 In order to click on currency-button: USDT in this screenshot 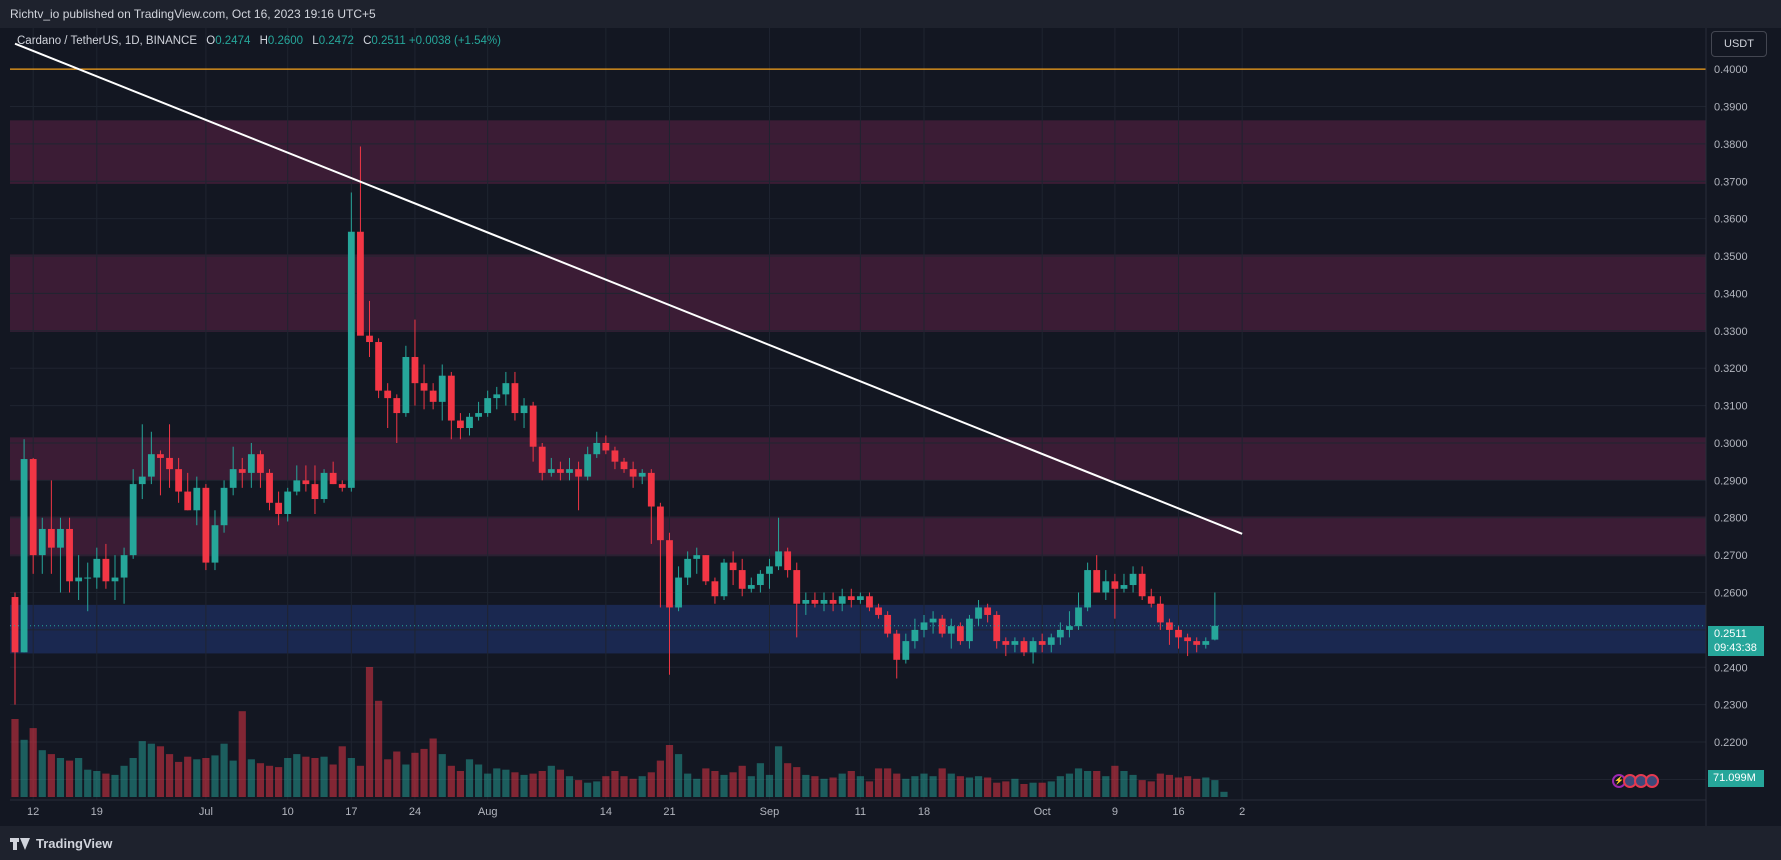, I will do `click(1739, 44)`.